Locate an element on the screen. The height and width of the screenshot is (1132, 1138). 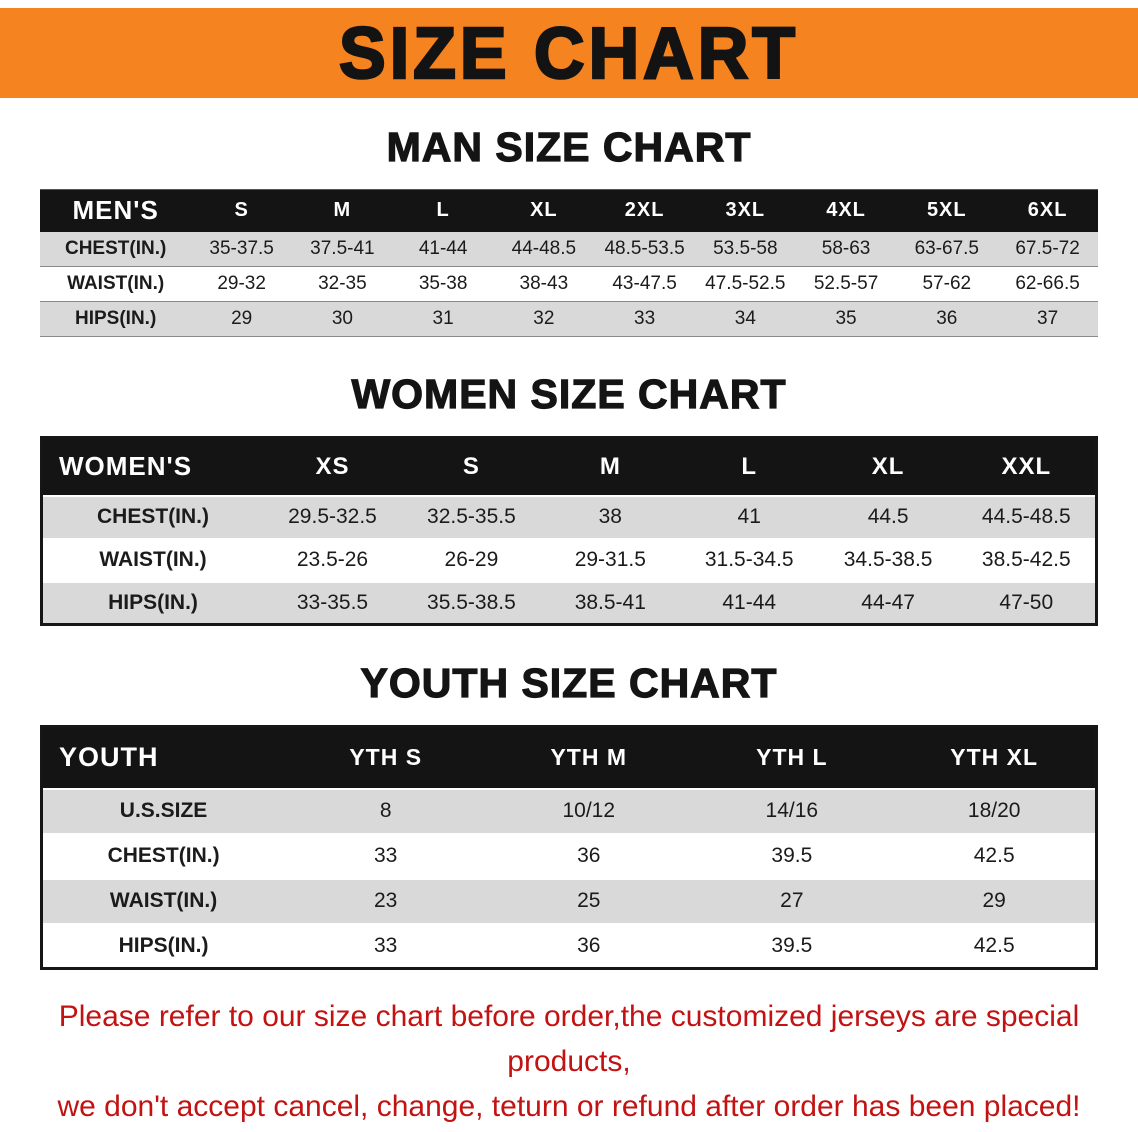
size-column-header: 4XL is located at coordinates (846, 210).